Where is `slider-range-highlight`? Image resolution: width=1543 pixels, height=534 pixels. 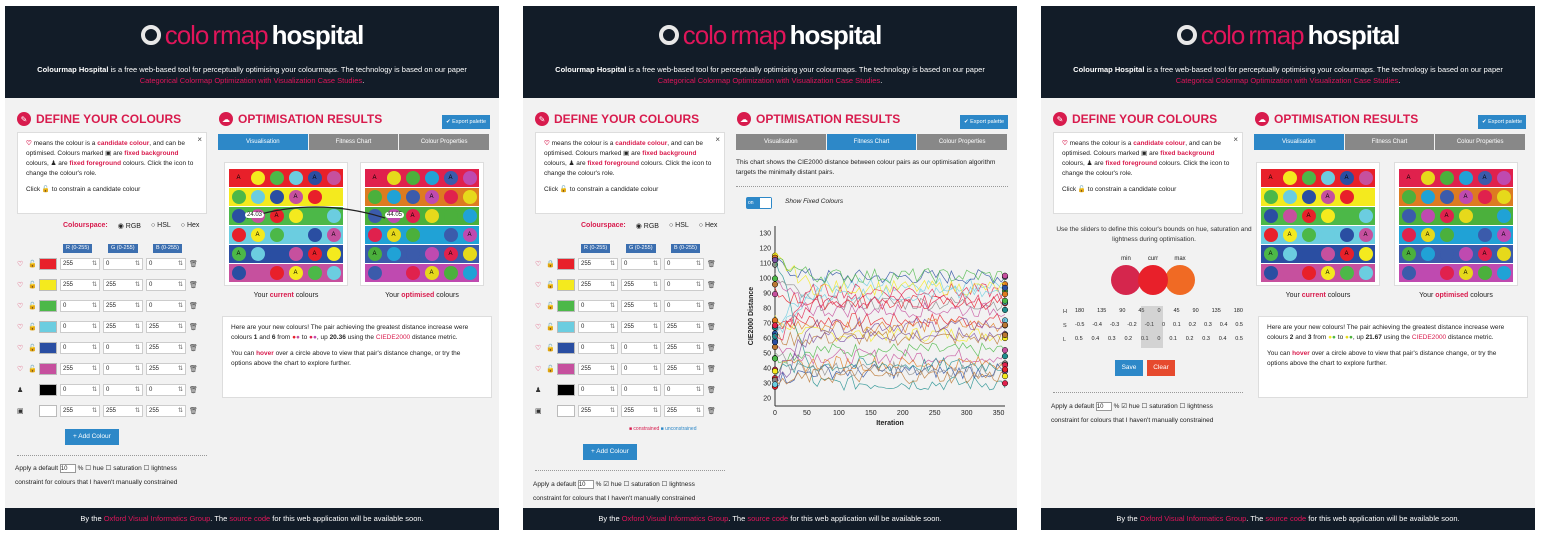
slider-range-highlight is located at coordinates (1152, 327).